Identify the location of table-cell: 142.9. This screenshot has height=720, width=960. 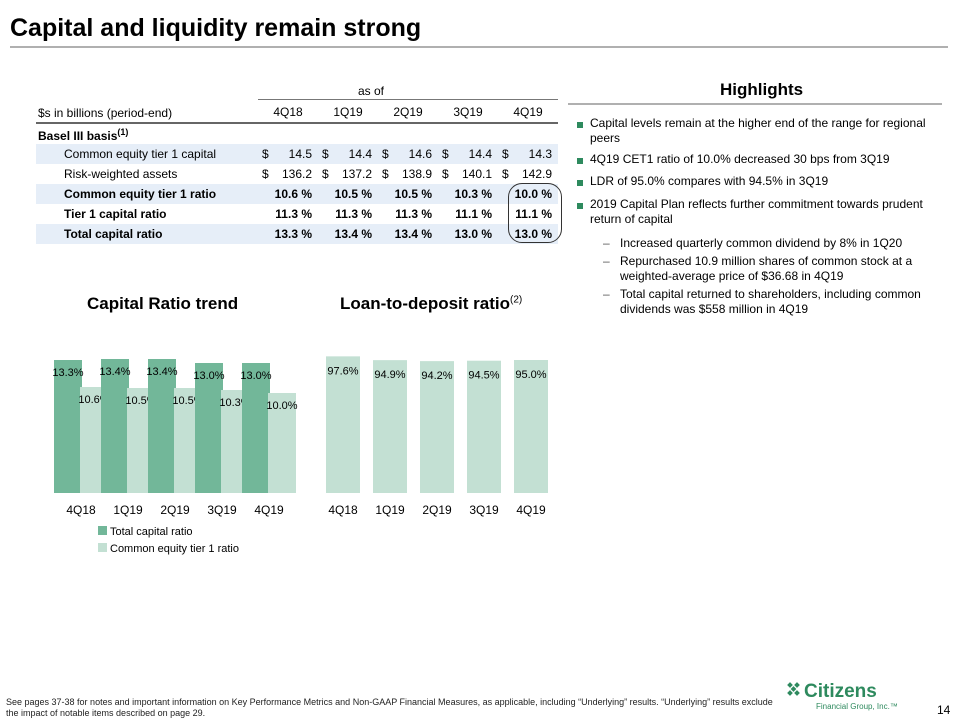
(536, 174).